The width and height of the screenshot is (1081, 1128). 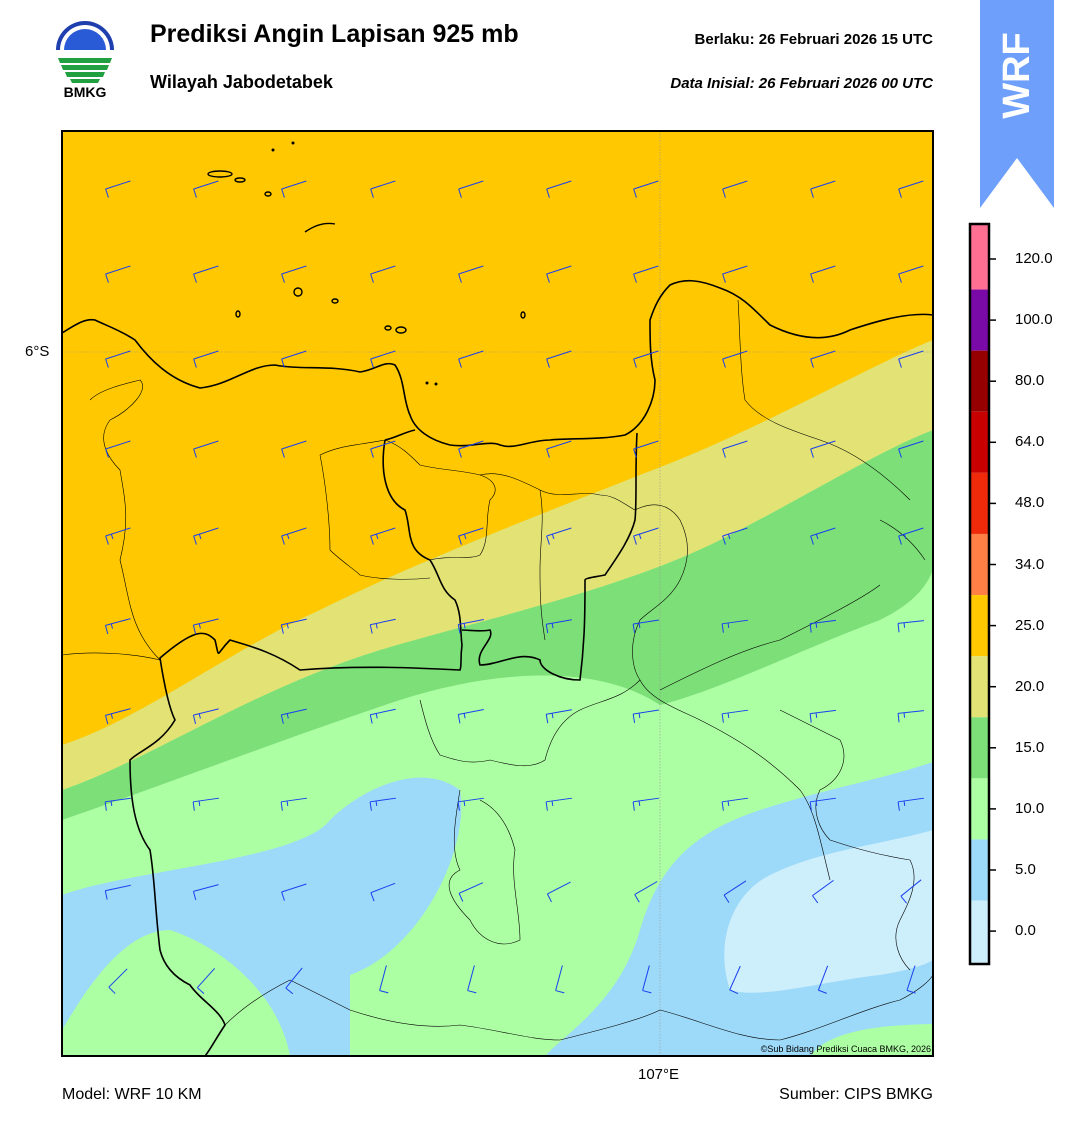 I want to click on page-subtitle: Wilayah Jabodetabek, so click(x=241, y=82).